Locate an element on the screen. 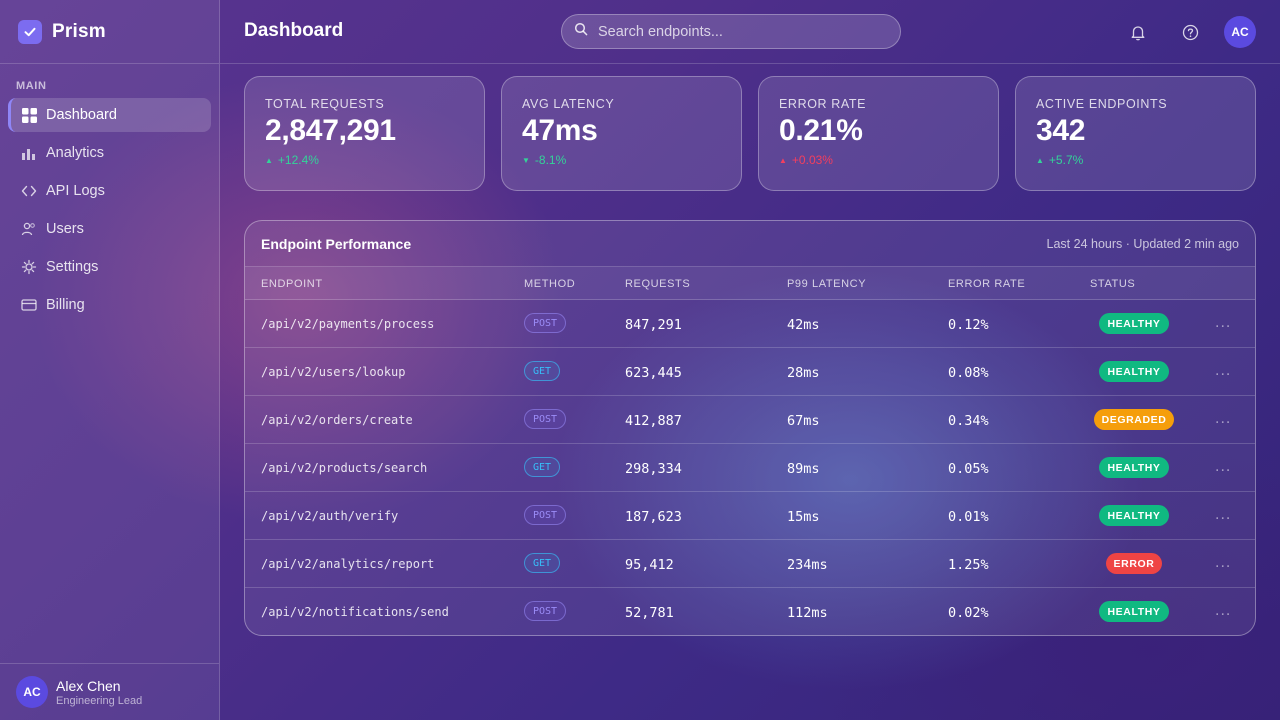  code-icon is located at coordinates (29, 191).